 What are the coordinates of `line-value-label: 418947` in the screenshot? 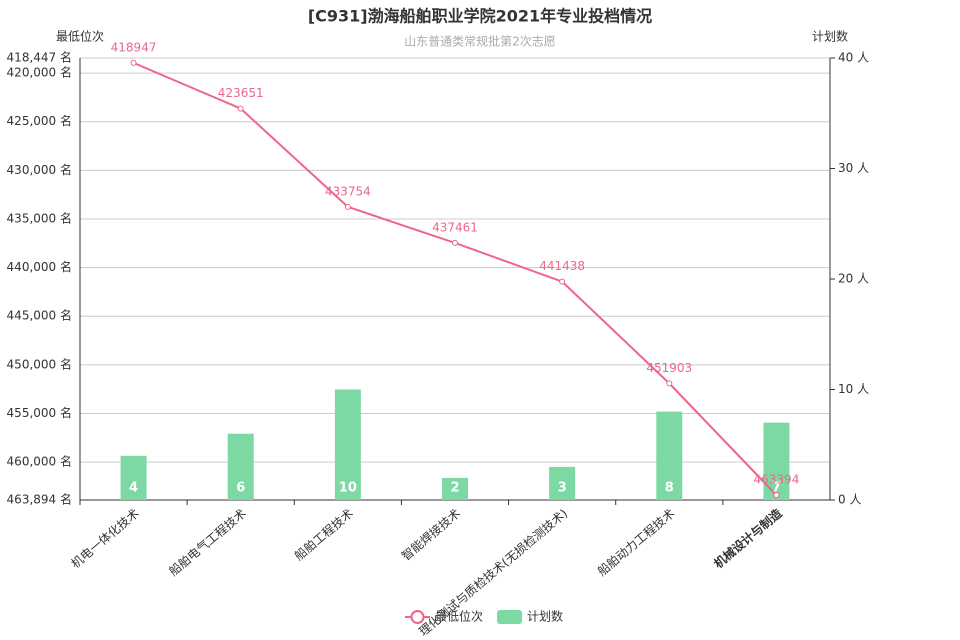 It's located at (134, 47).